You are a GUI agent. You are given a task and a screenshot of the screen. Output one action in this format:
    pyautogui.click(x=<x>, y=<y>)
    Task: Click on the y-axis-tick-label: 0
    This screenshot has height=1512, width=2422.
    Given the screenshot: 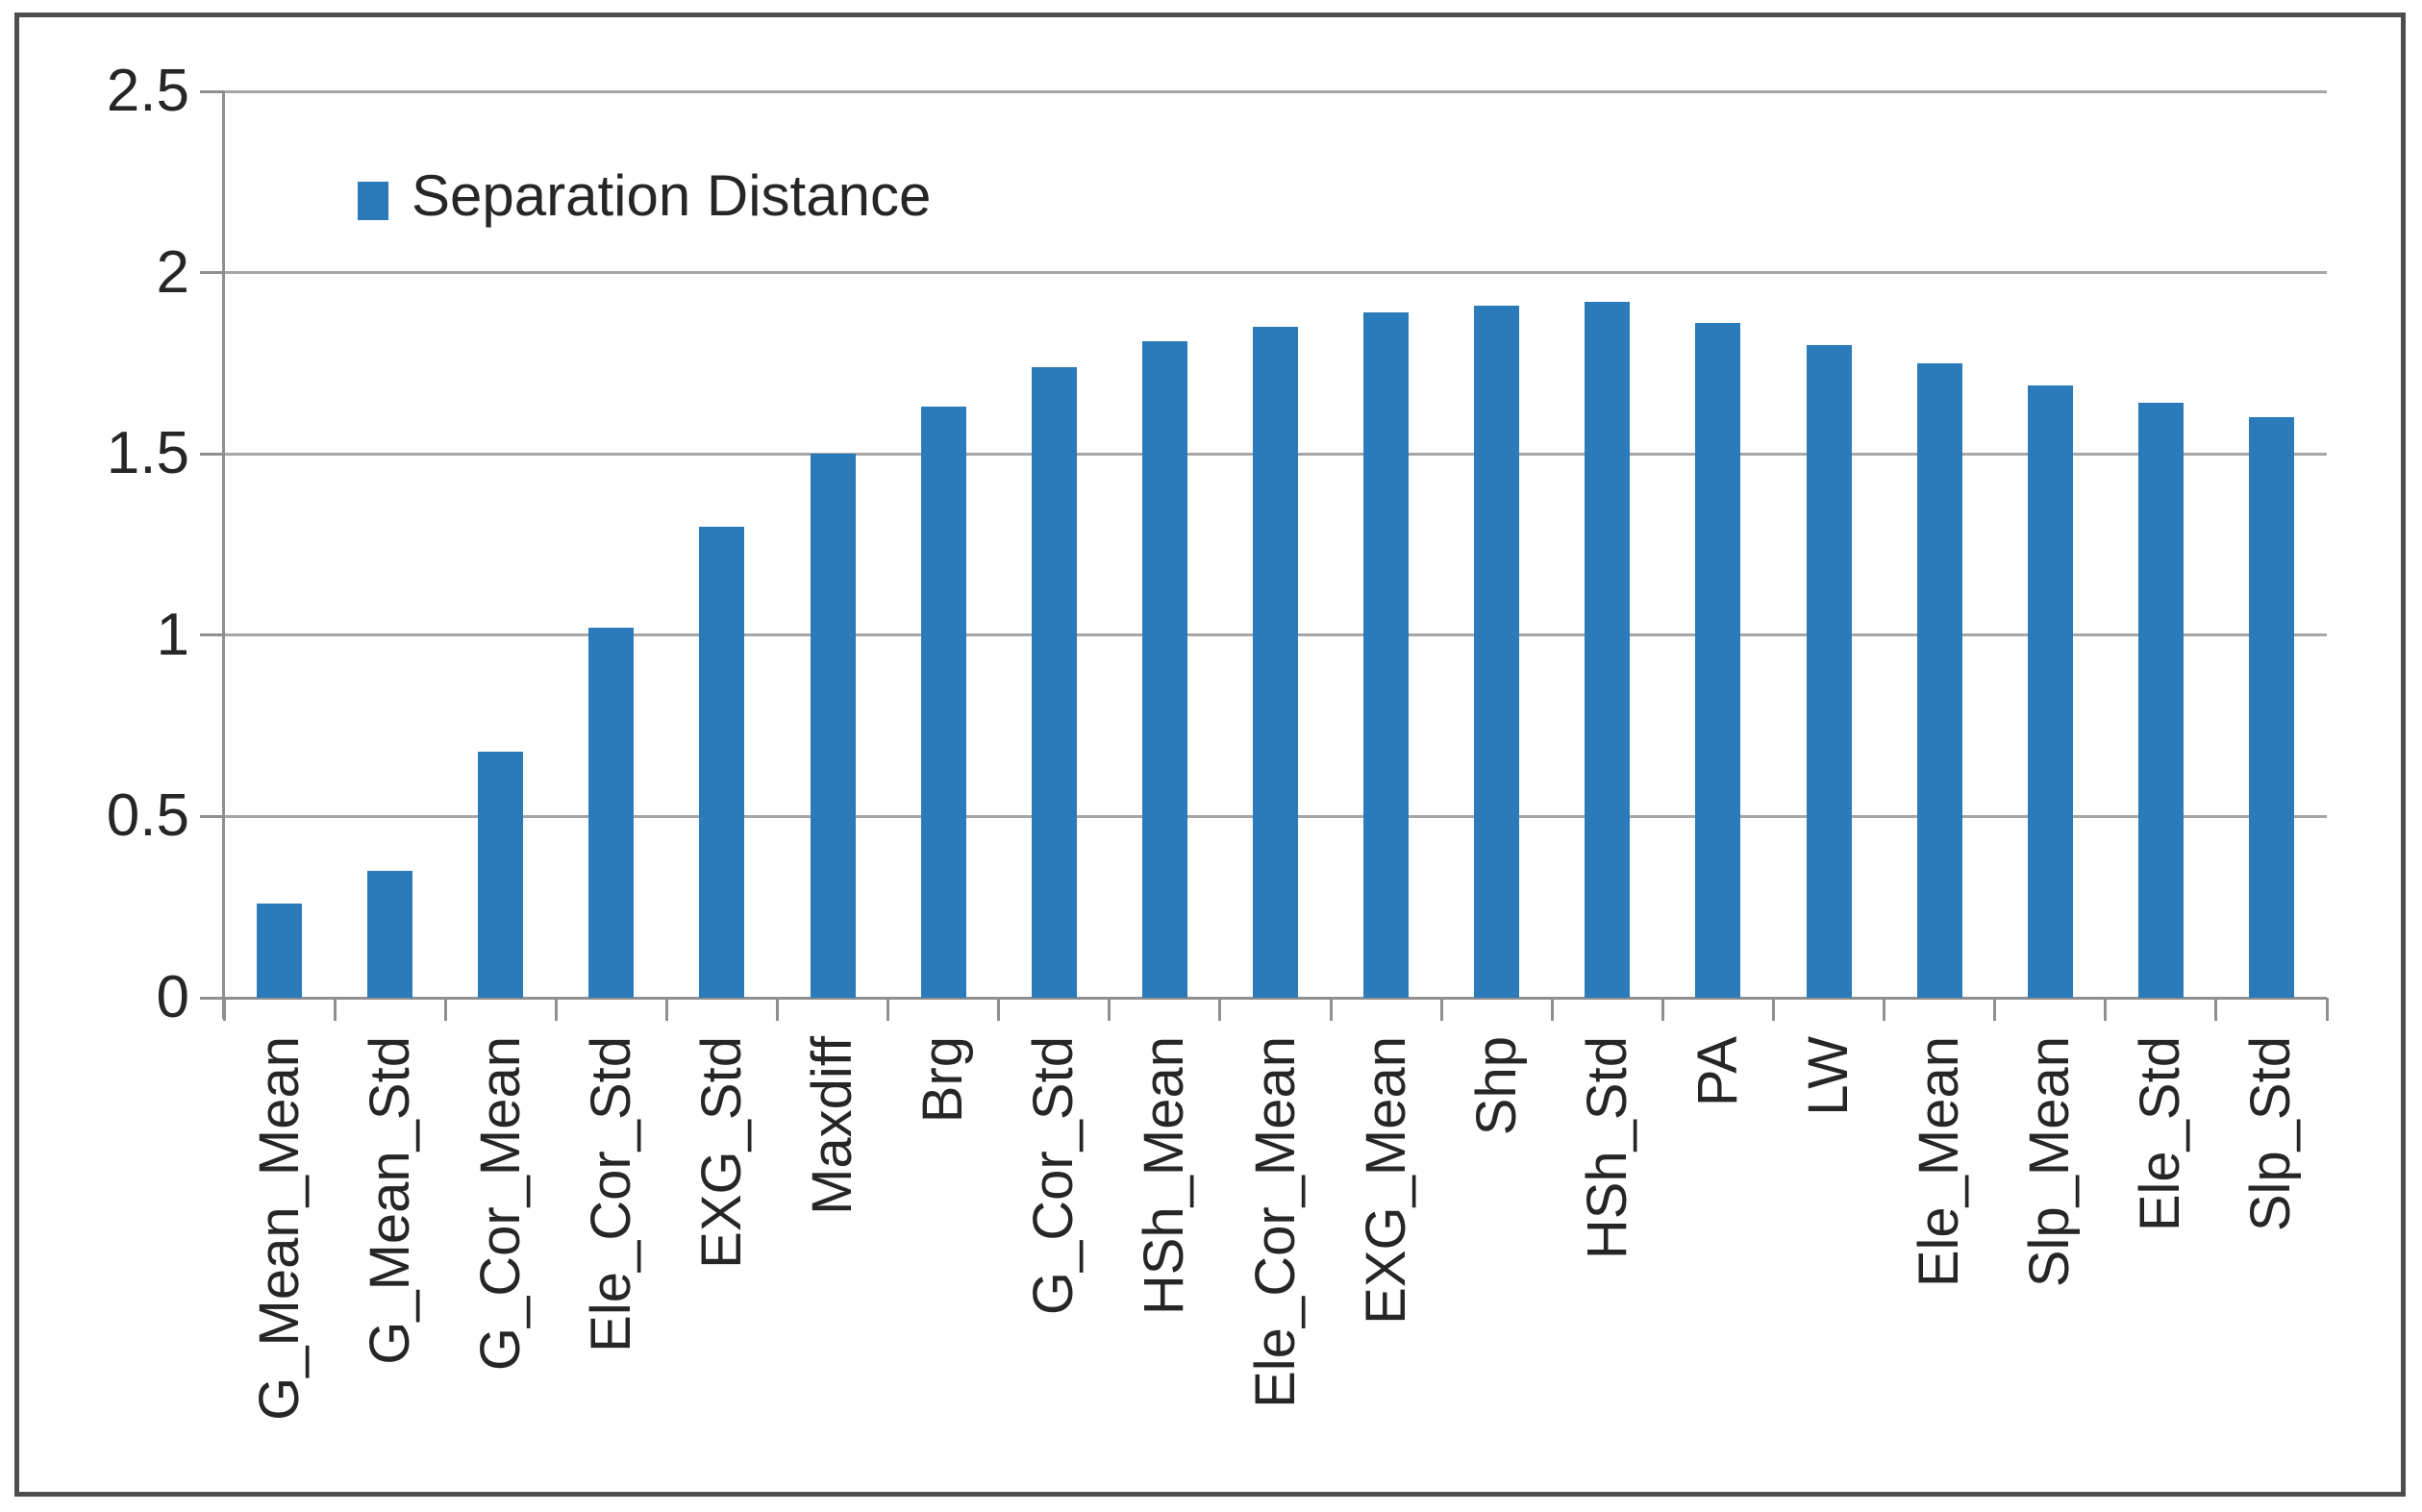 What is the action you would take?
    pyautogui.click(x=172, y=997)
    